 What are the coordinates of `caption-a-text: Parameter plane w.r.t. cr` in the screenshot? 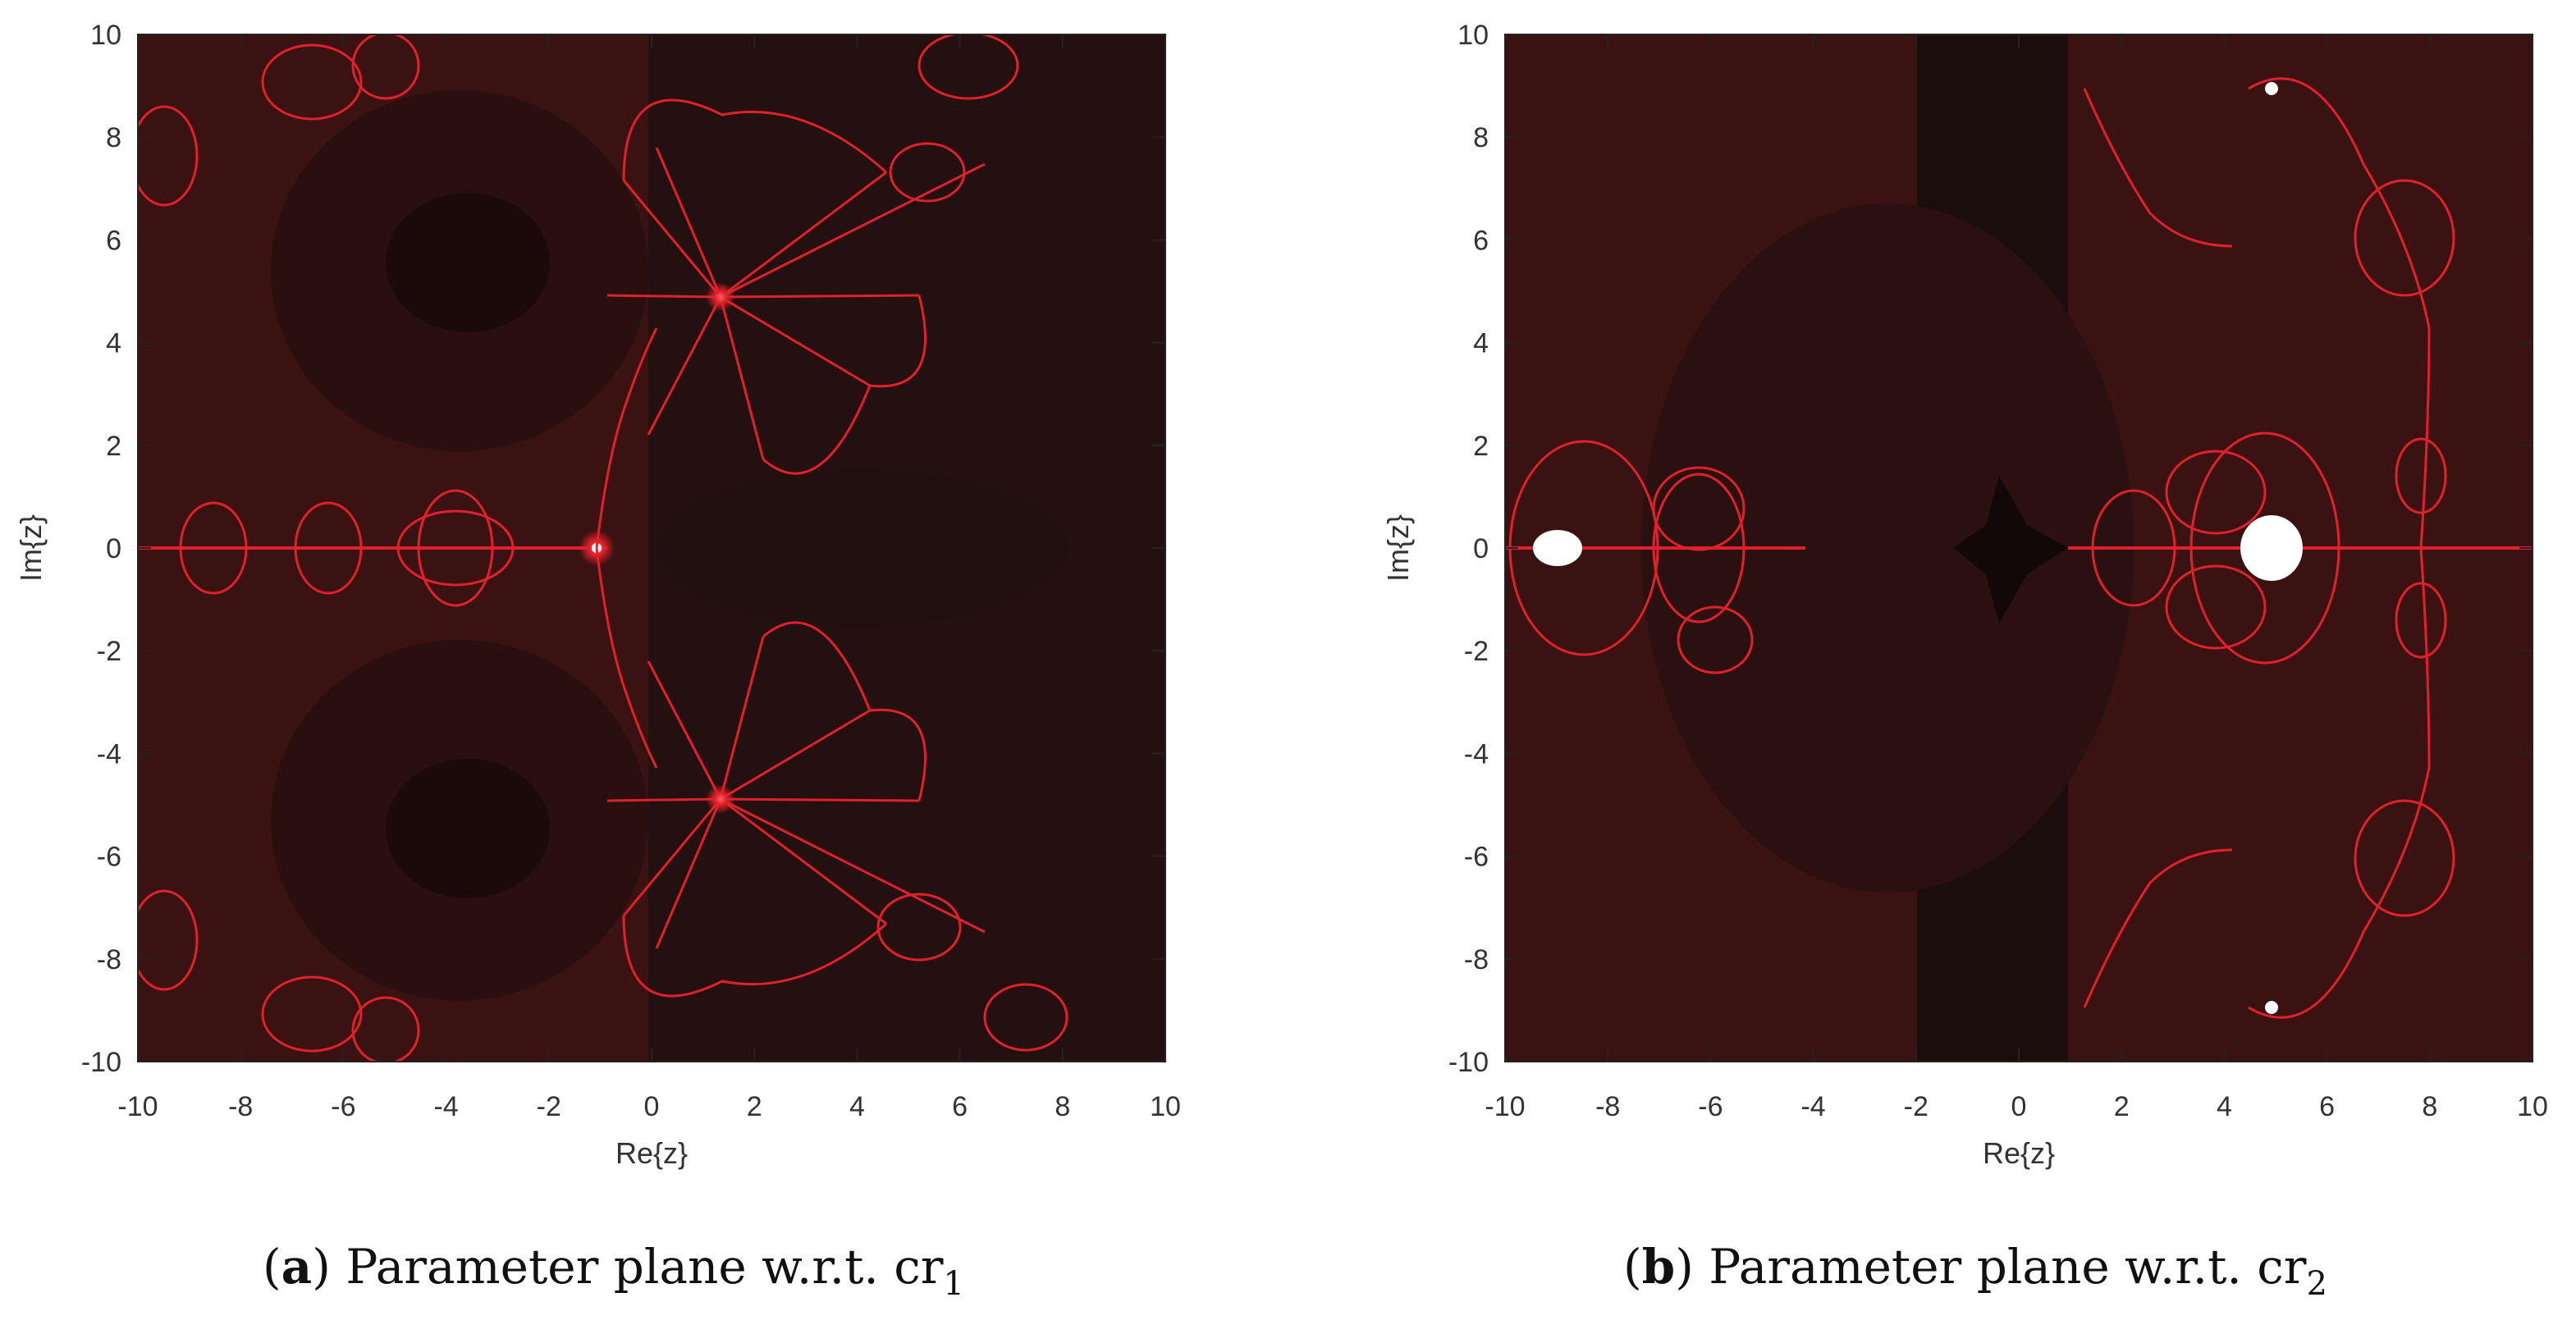 It's located at (644, 1267).